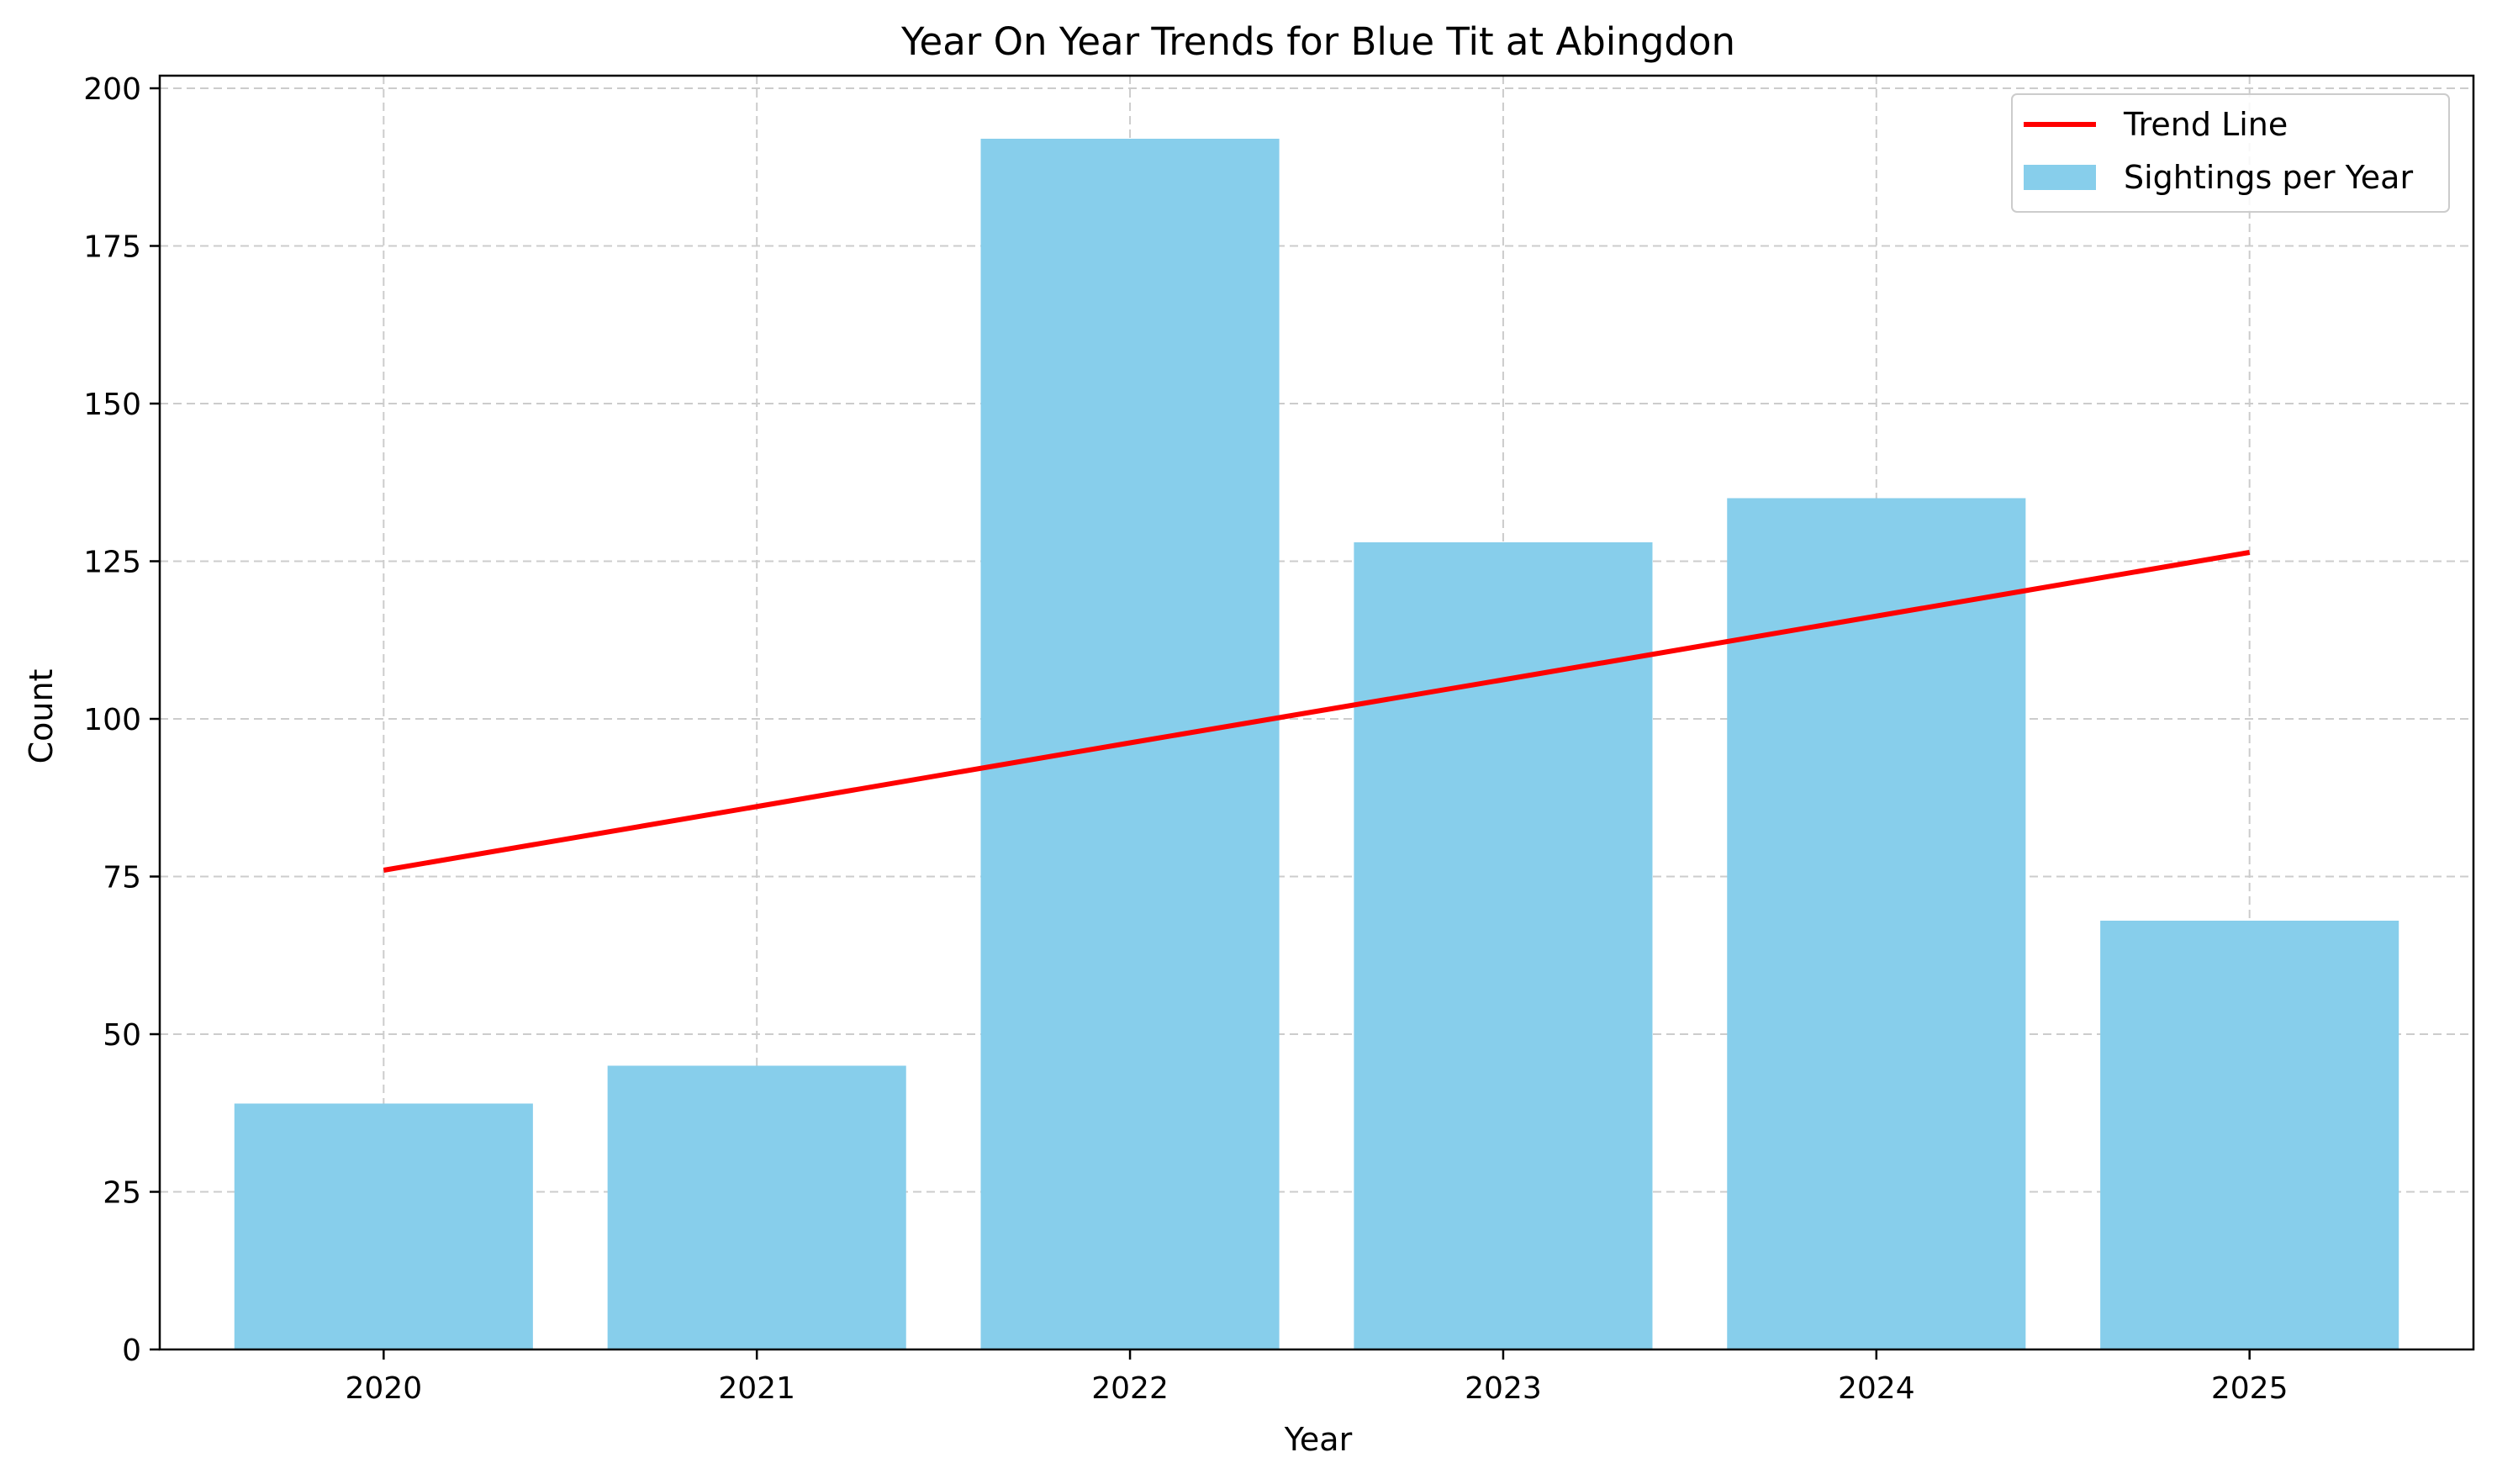  What do you see at coordinates (112, 89) in the screenshot?
I see `y-tick-label: 200` at bounding box center [112, 89].